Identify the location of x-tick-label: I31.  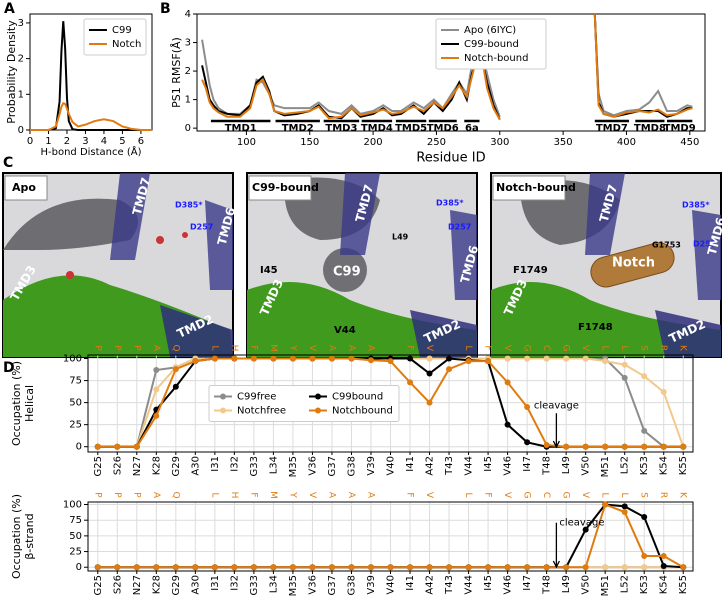
(215, 464).